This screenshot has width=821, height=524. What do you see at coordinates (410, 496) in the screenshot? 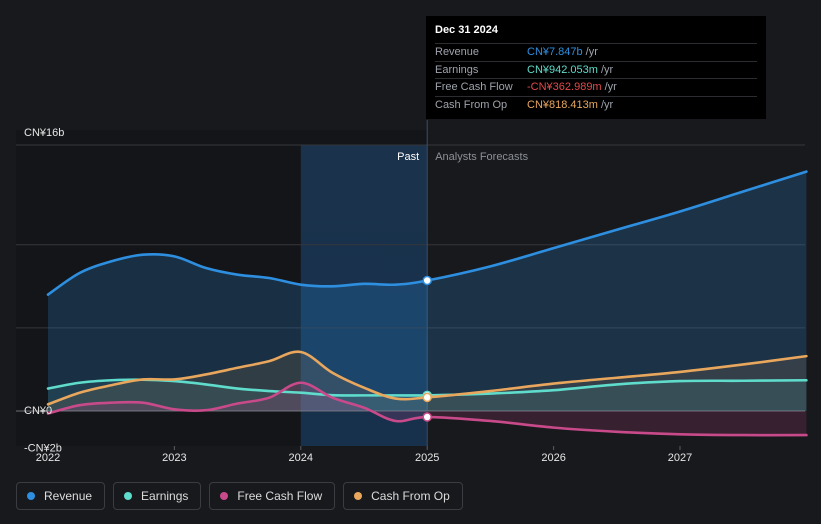
I see `legend-label: Cash From Op` at bounding box center [410, 496].